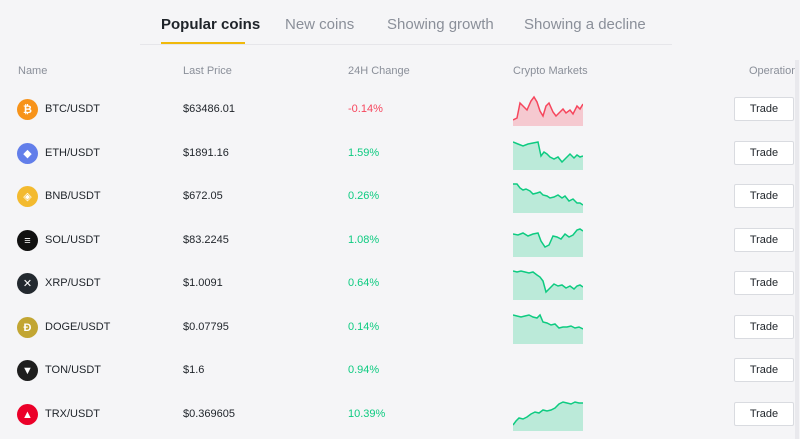 The image size is (800, 439). What do you see at coordinates (27, 283) in the screenshot?
I see `xrp-icon: ✕` at bounding box center [27, 283].